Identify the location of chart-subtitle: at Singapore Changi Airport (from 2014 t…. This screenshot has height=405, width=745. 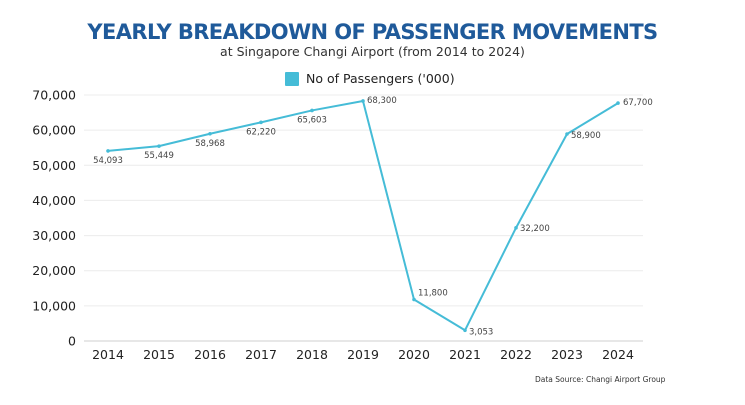
(372, 51).